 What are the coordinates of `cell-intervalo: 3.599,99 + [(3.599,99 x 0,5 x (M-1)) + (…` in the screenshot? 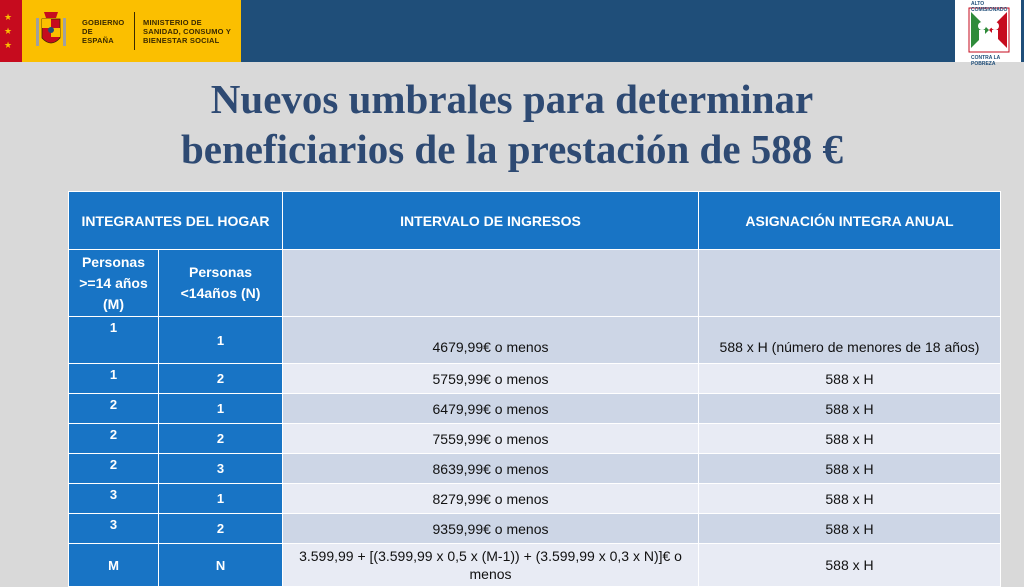 It's located at (491, 565).